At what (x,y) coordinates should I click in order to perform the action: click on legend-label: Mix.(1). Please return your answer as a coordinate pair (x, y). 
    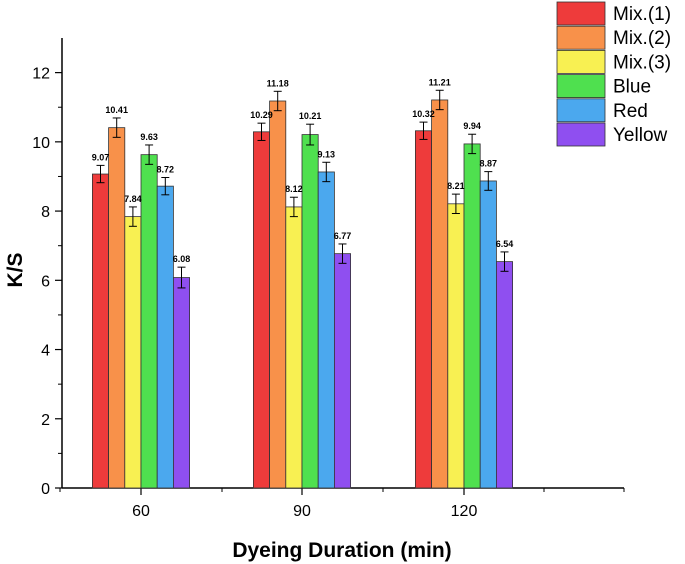
    Looking at the image, I should click on (642, 14).